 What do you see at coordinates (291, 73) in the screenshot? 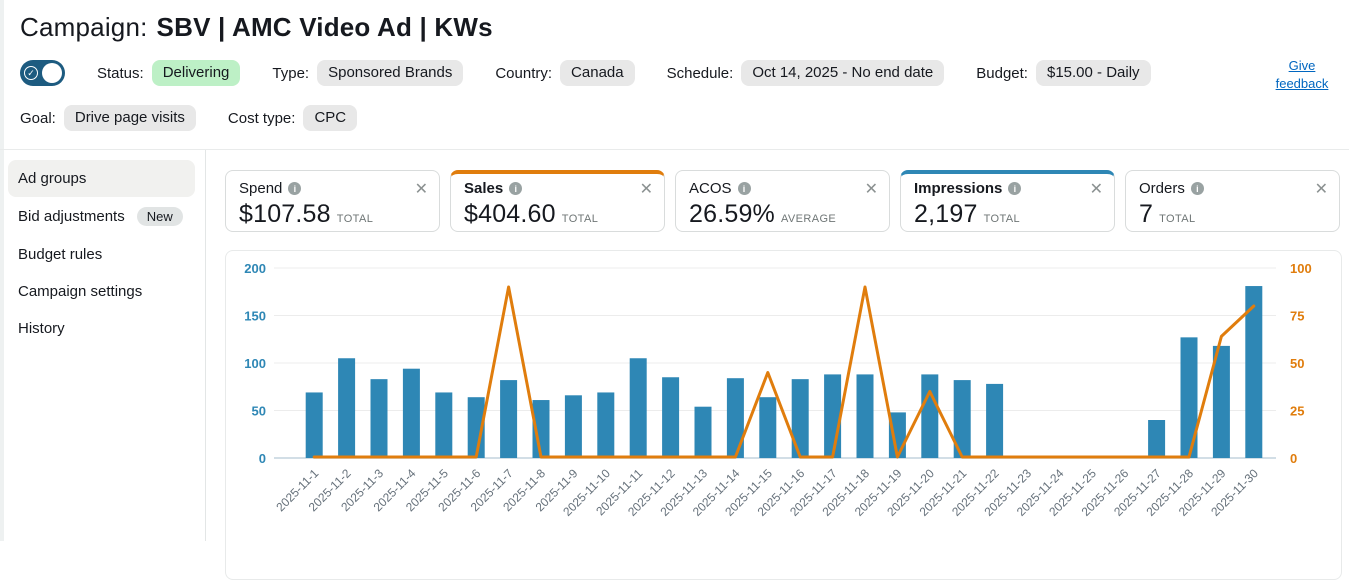
I see `type-label: Type:` at bounding box center [291, 73].